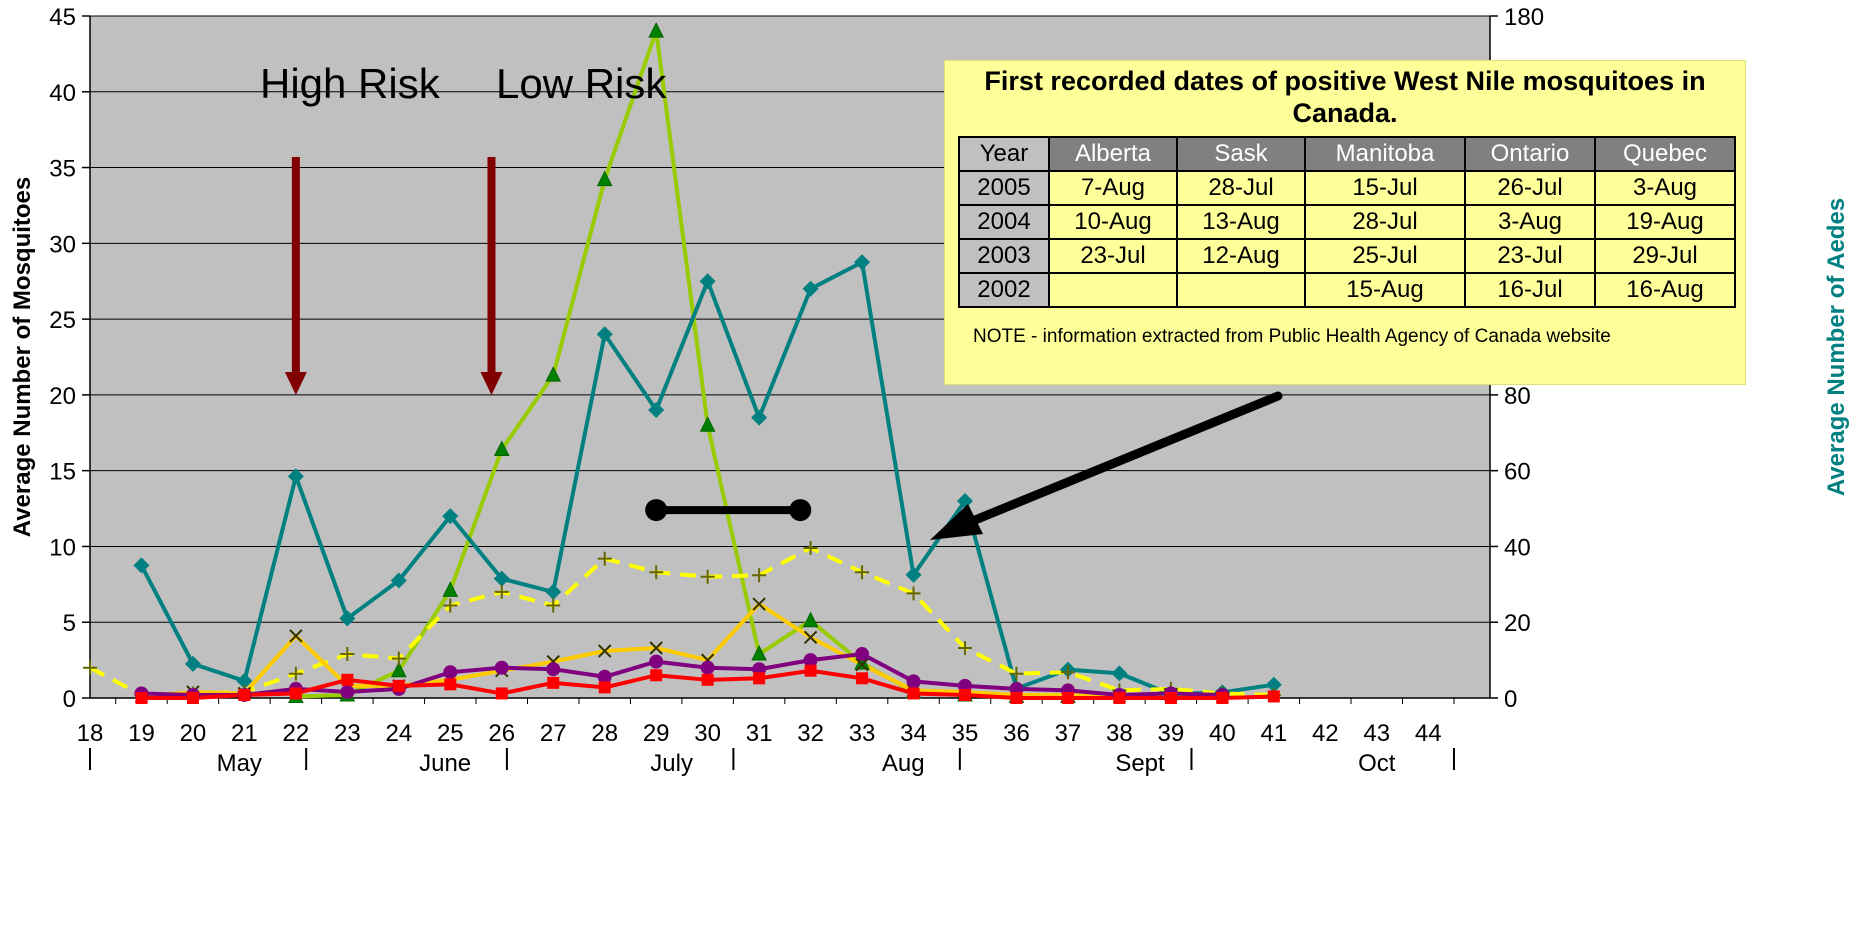  Describe the element at coordinates (1113, 222) in the screenshot. I see `table-cell: 10-Aug` at that location.